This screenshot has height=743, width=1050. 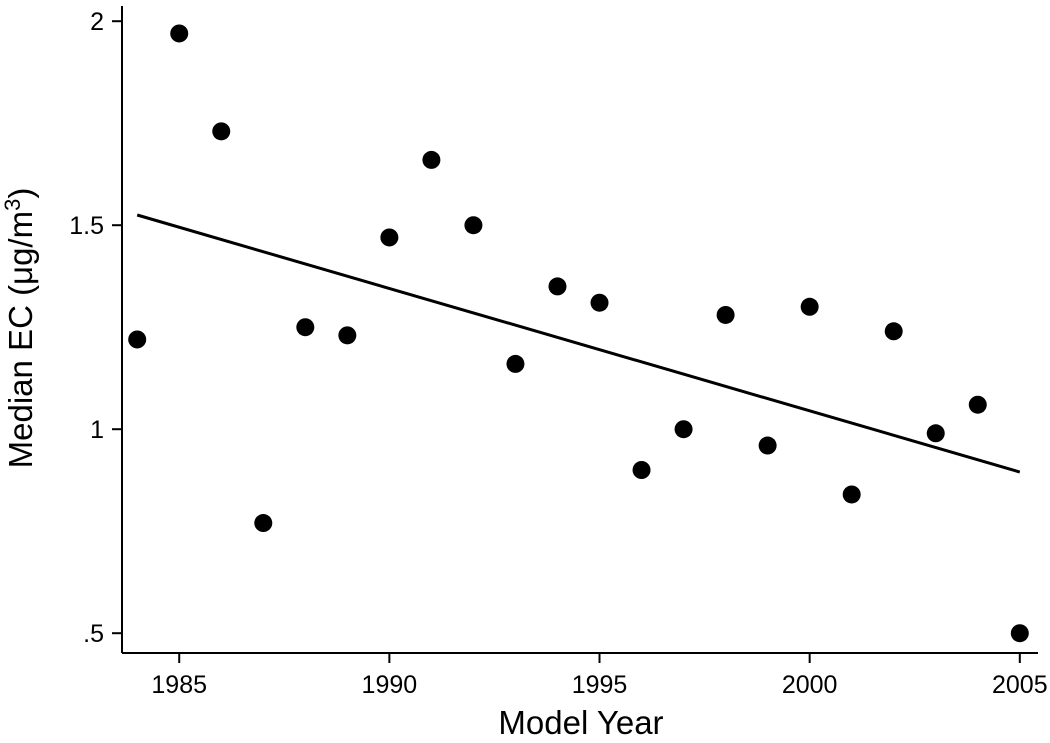 I want to click on y-tick-label: .5, so click(x=93, y=634).